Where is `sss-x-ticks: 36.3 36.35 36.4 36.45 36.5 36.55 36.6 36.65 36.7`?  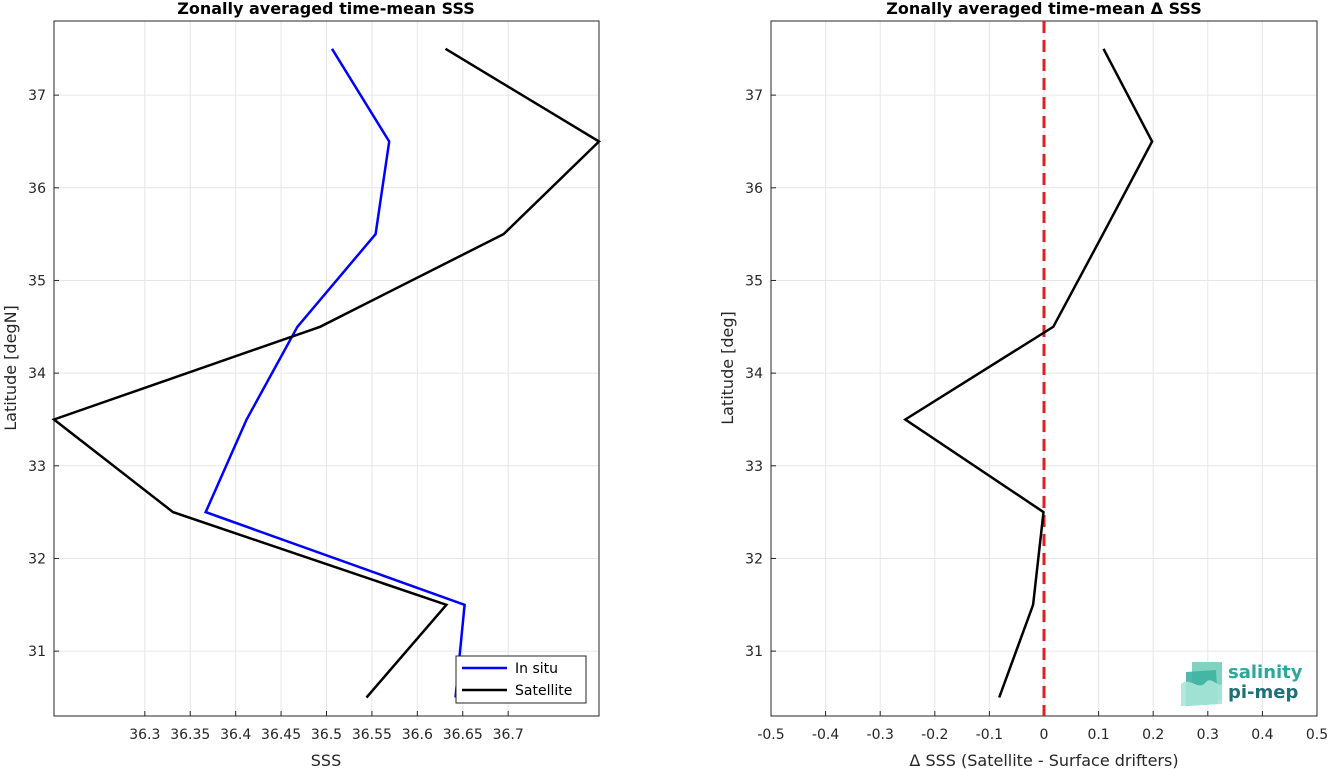
sss-x-ticks: 36.3 36.35 36.4 36.45 36.5 36.55 36.6 36.65 36.7 is located at coordinates (326, 727).